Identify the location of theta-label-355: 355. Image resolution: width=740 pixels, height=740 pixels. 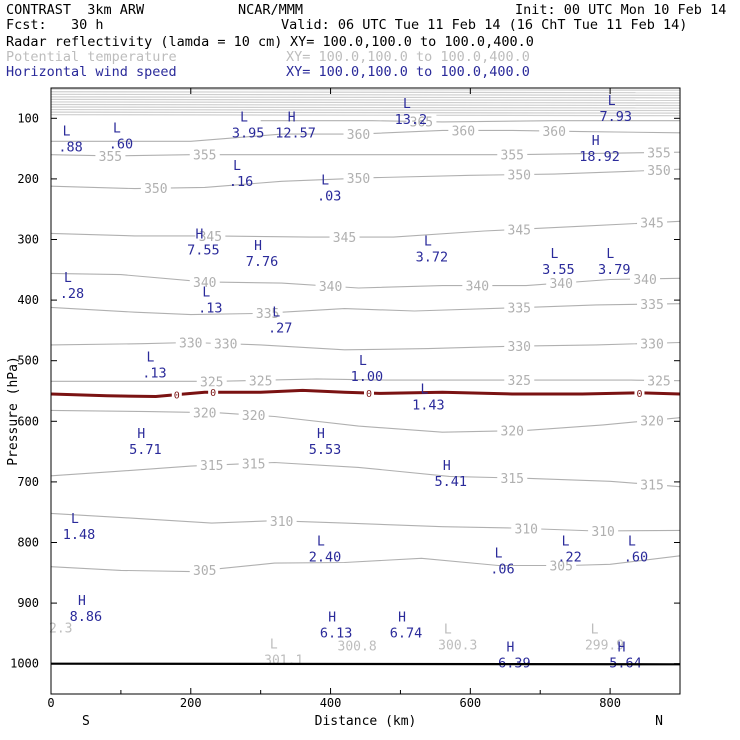
(204, 156).